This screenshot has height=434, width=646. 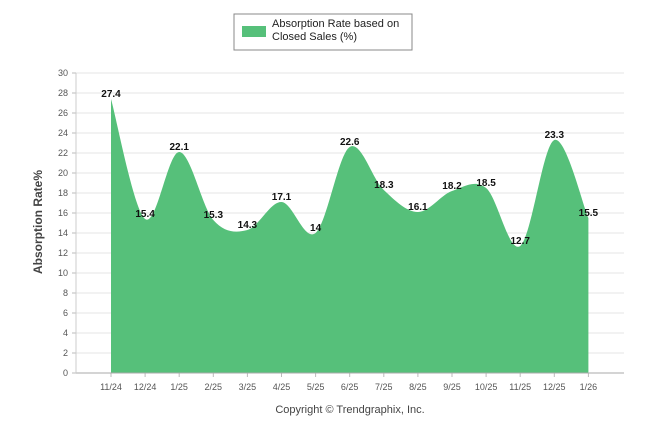 I want to click on y-tick-label: 8, so click(x=65, y=293).